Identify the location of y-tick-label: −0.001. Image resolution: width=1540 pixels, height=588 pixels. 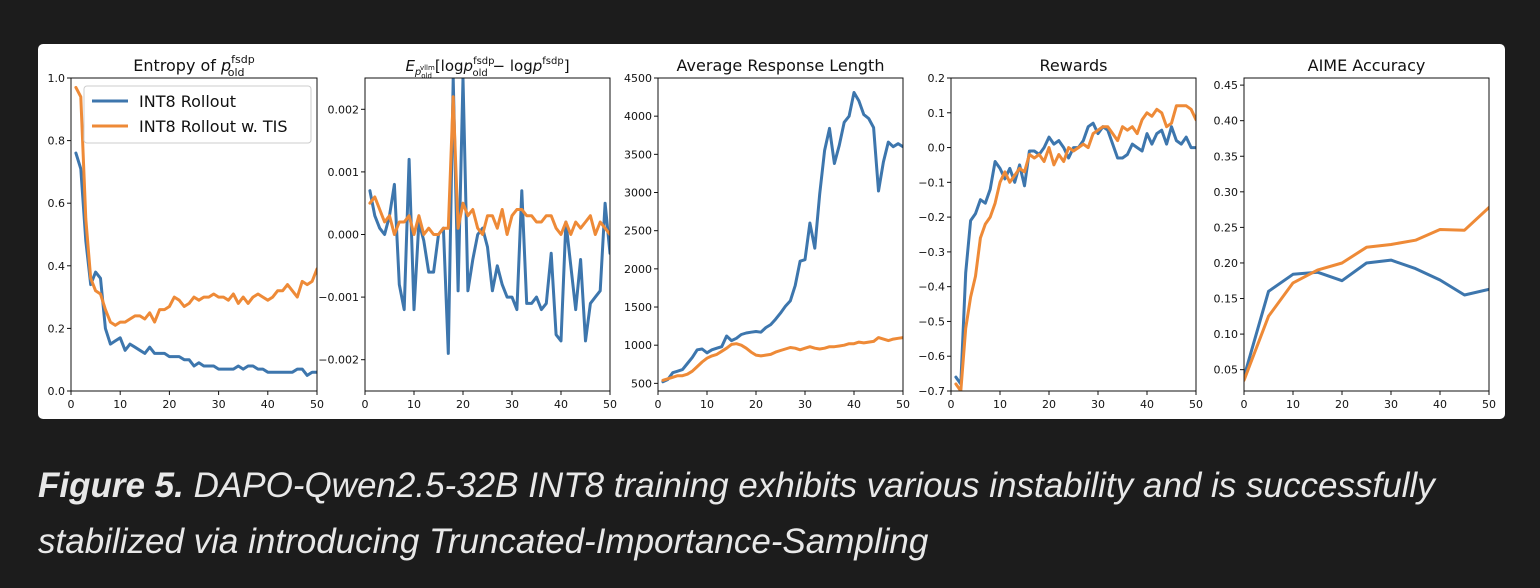
(338, 297).